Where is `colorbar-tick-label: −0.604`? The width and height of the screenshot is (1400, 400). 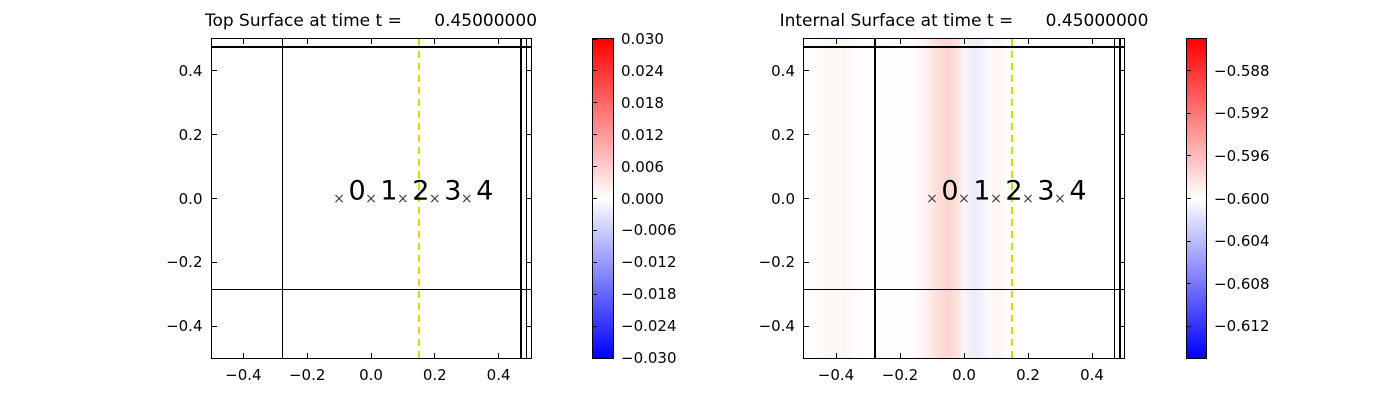 colorbar-tick-label: −0.604 is located at coordinates (1242, 241).